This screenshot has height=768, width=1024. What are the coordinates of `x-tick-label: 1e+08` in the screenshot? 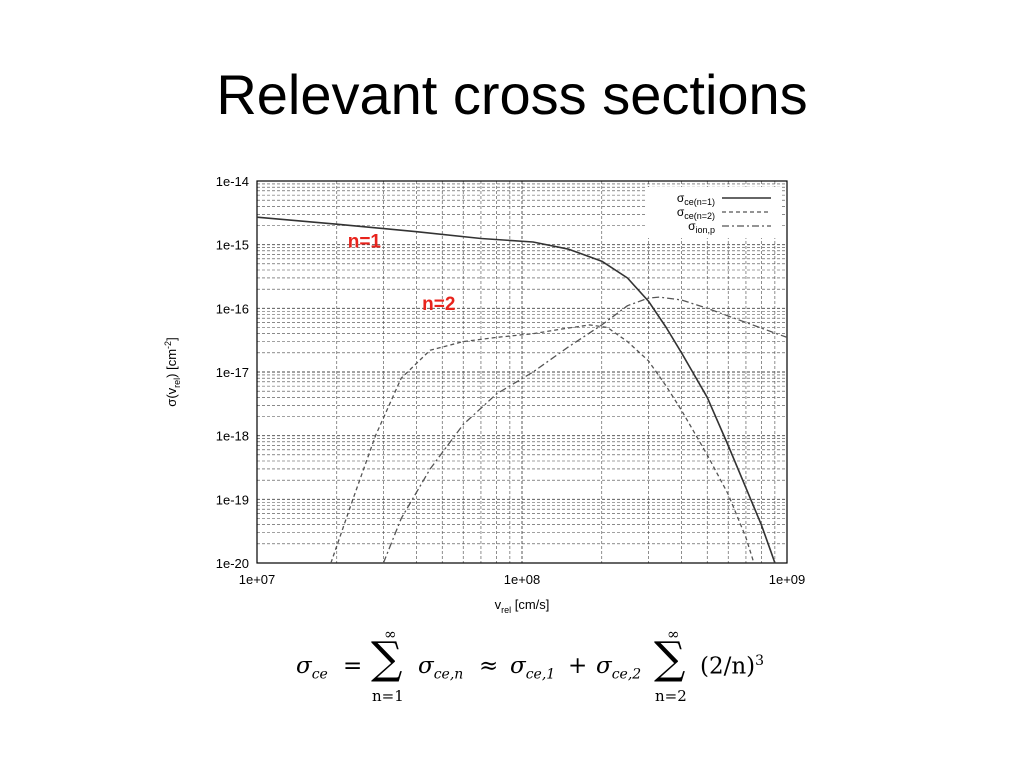 It's located at (522, 579).